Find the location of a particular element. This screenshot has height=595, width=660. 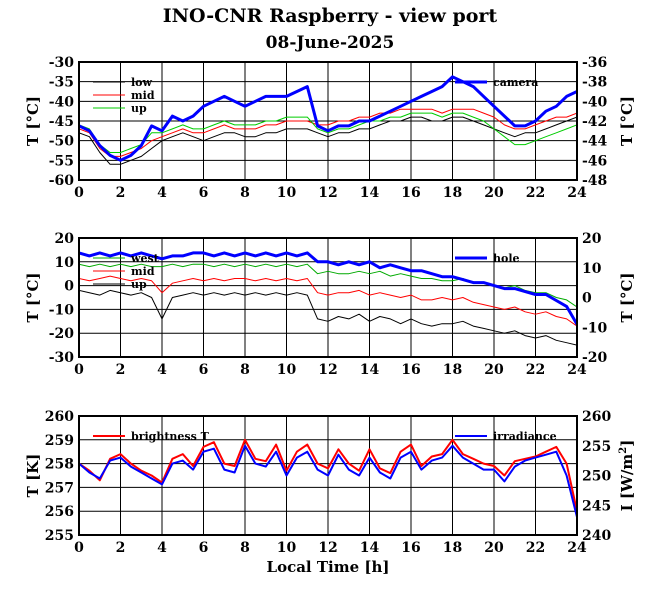

y-tick-label-left: -55 is located at coordinates (61, 161).